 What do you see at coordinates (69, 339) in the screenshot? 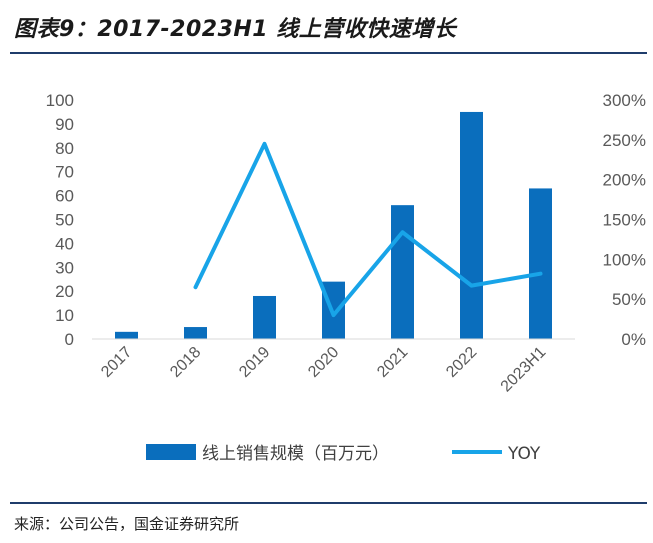
I see `left-tick-label: 0` at bounding box center [69, 339].